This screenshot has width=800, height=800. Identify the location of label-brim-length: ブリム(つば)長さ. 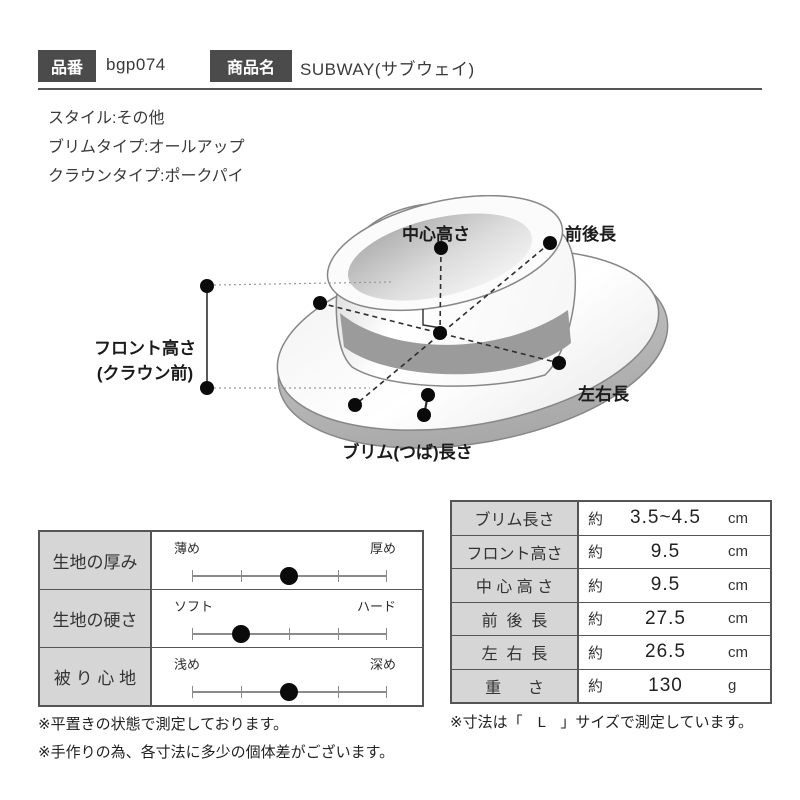
(407, 452).